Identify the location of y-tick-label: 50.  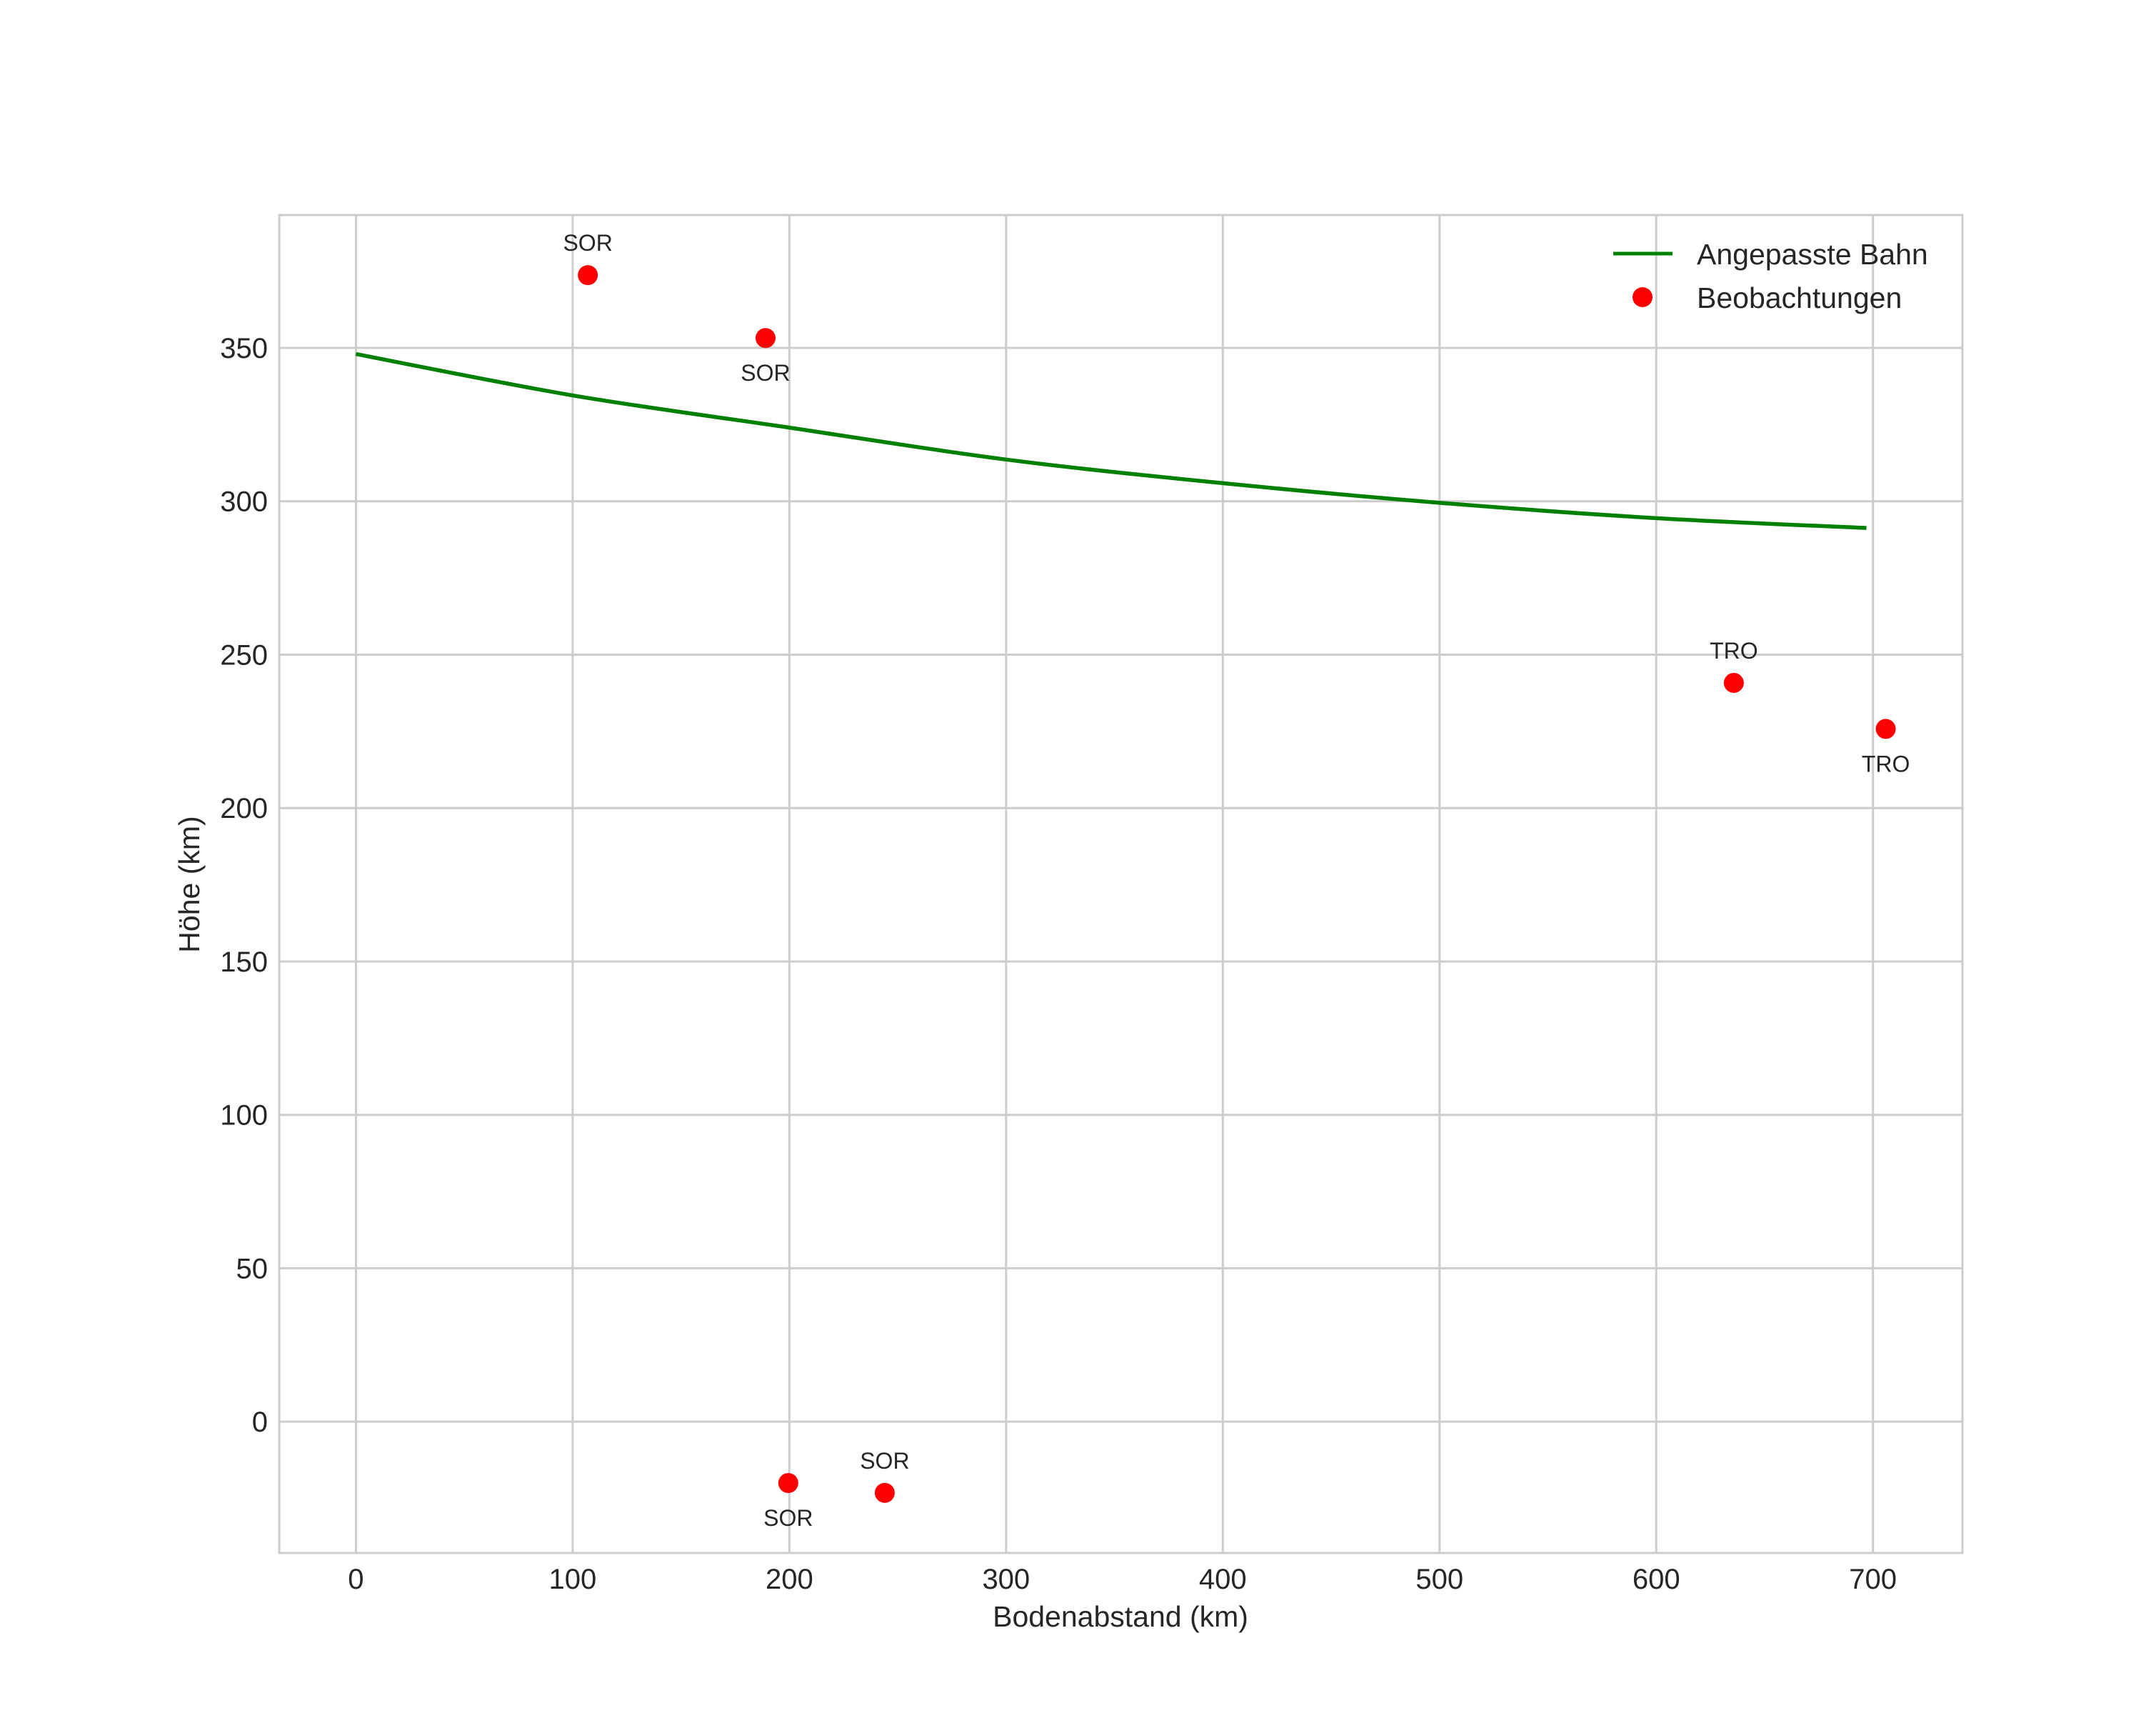
(252, 1268).